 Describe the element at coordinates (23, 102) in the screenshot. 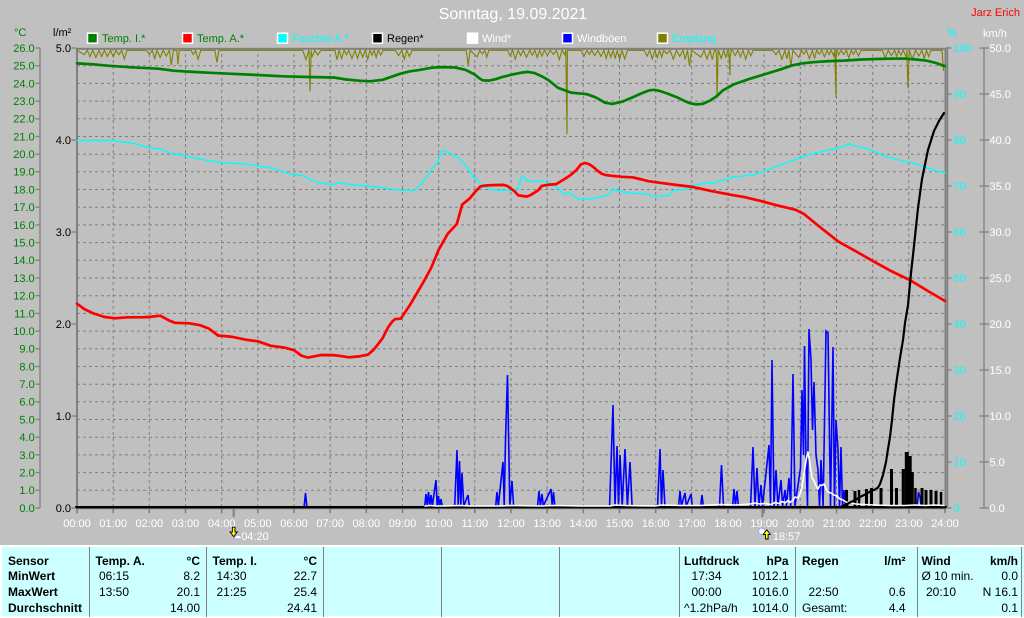

I see `svg-text: 23.0` at that location.